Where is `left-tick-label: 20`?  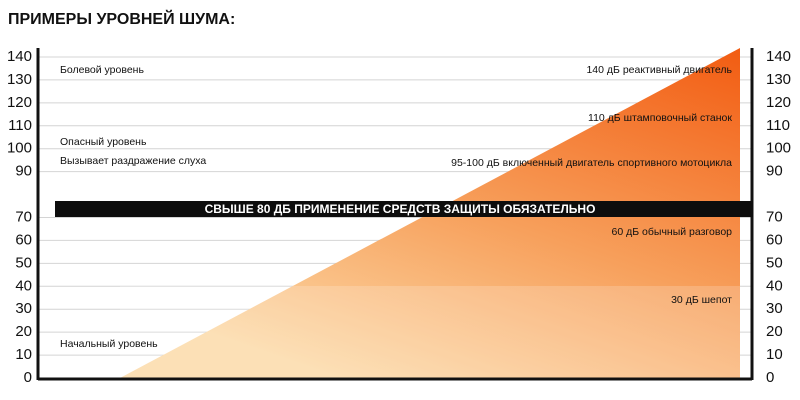
left-tick-label: 20 is located at coordinates (23, 331).